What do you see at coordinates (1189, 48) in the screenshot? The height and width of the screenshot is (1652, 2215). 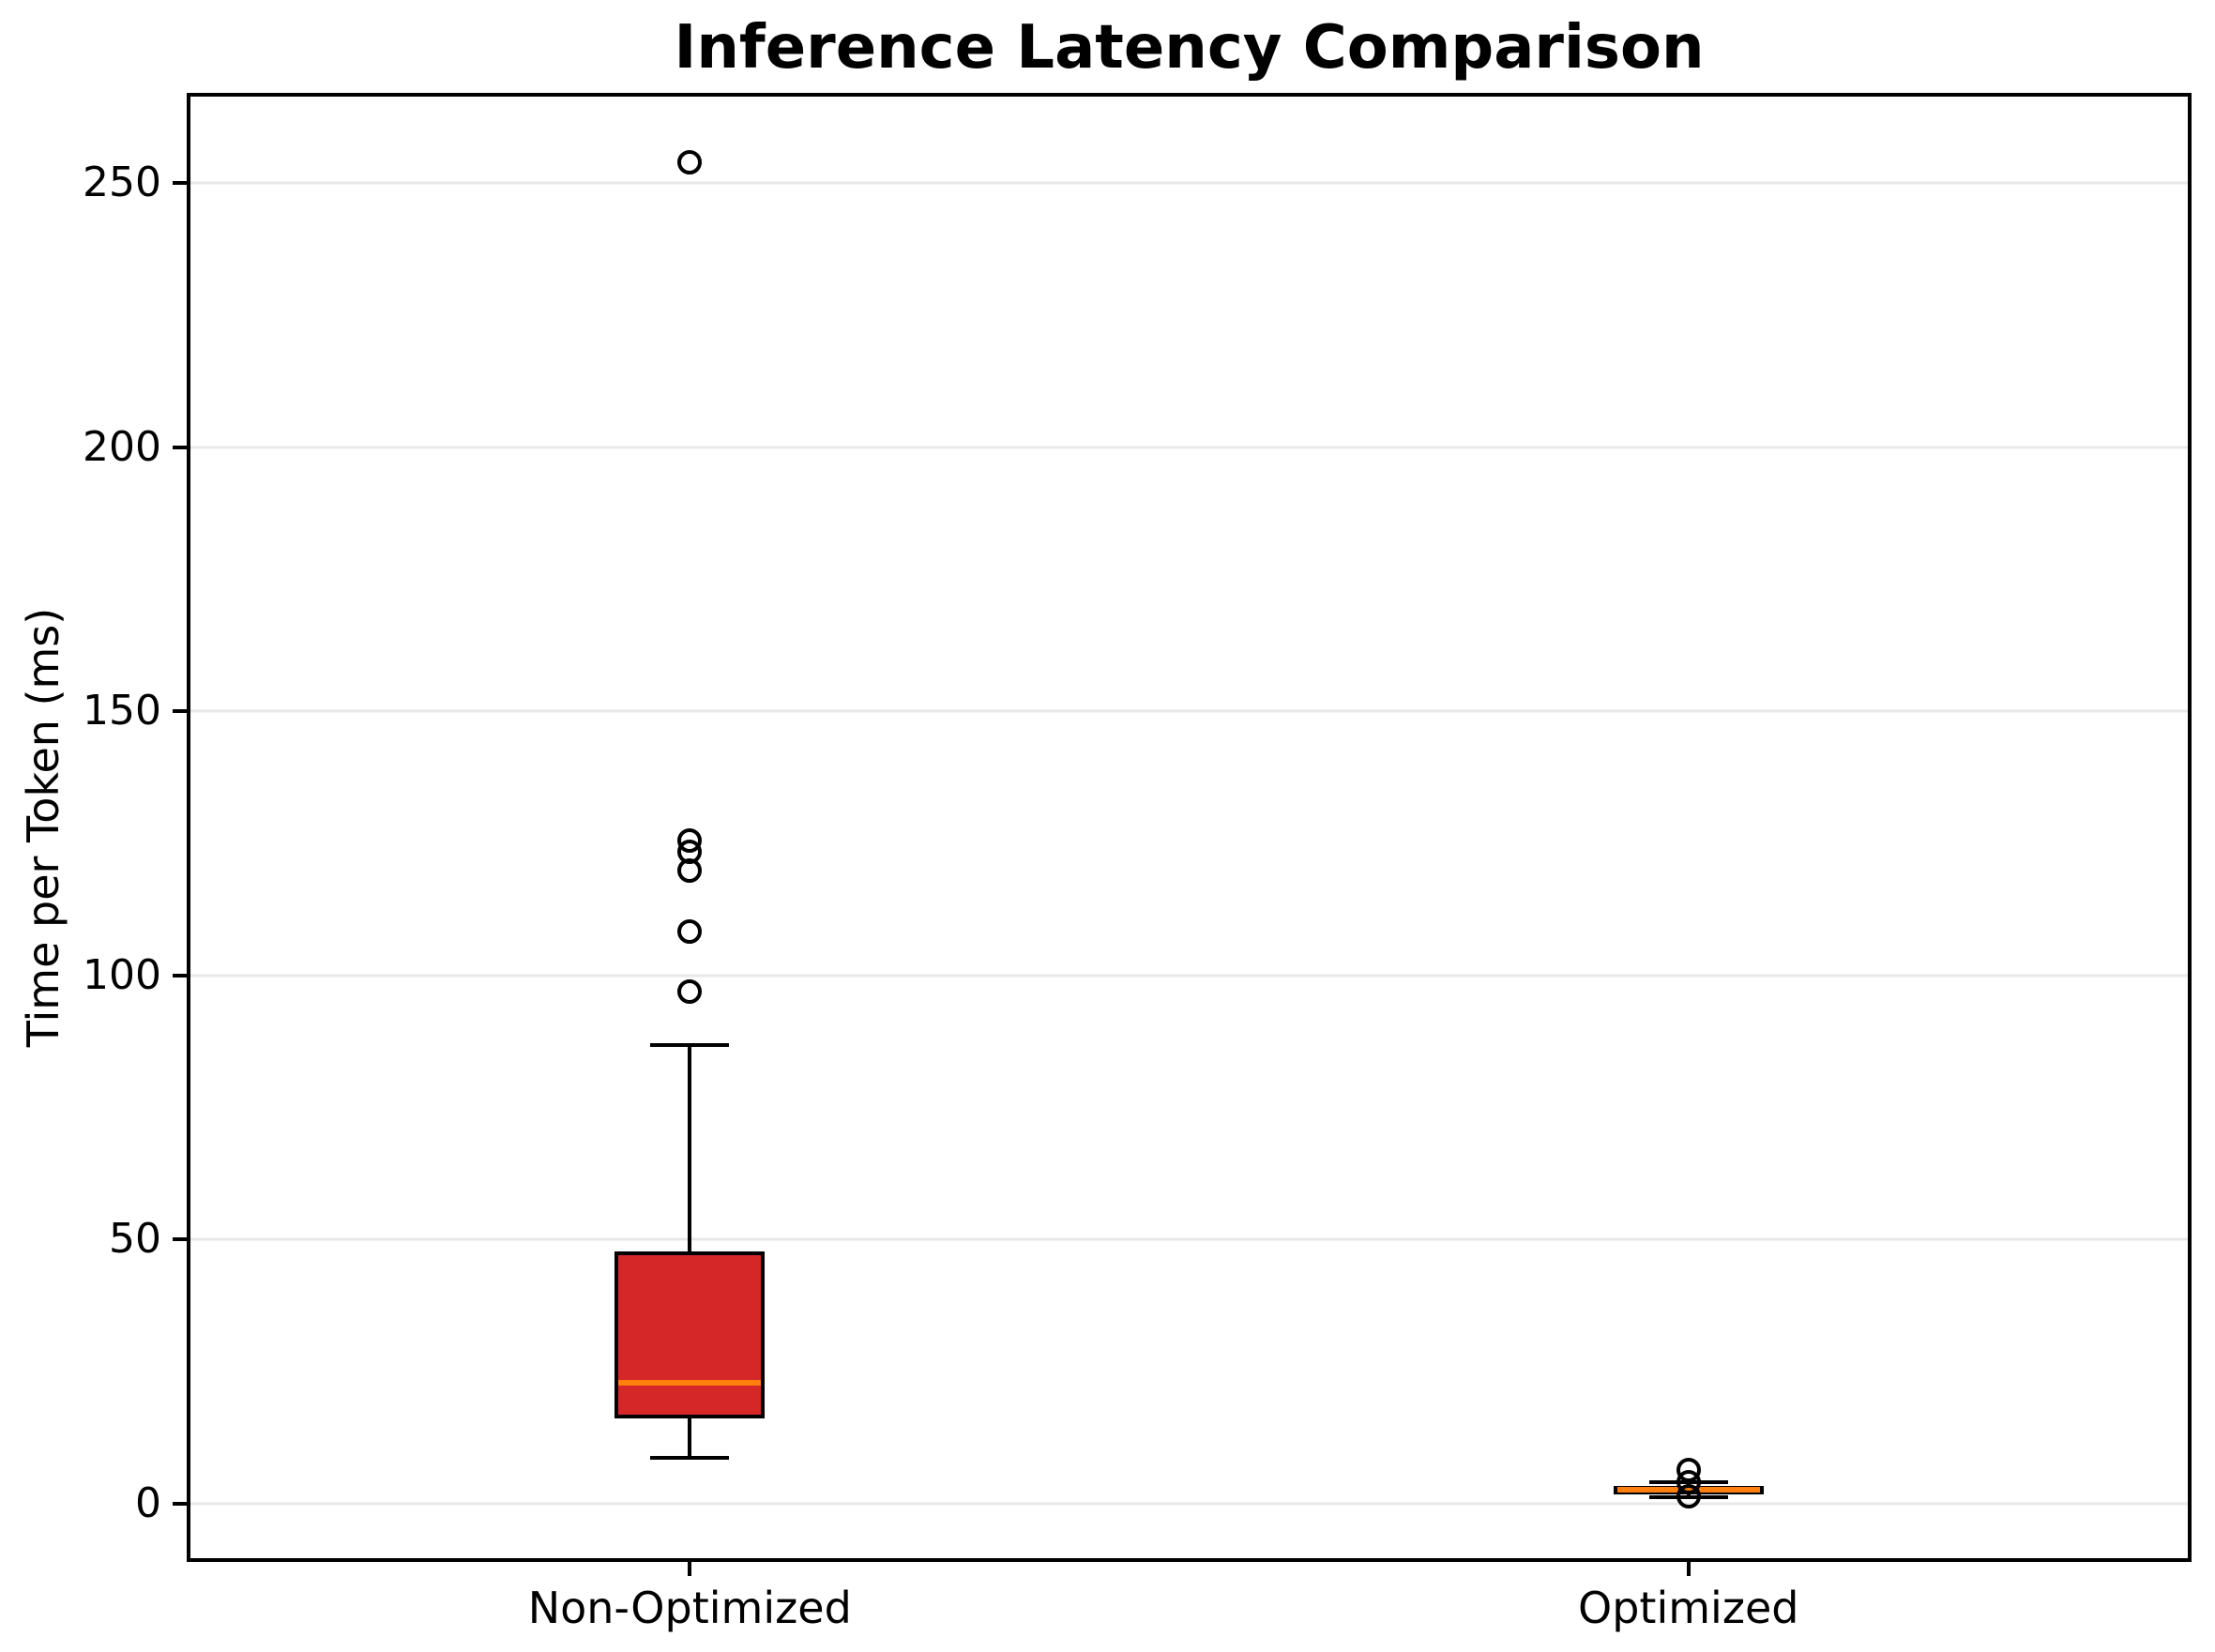 I see `chart-title: Inference Latency Comparison` at bounding box center [1189, 48].